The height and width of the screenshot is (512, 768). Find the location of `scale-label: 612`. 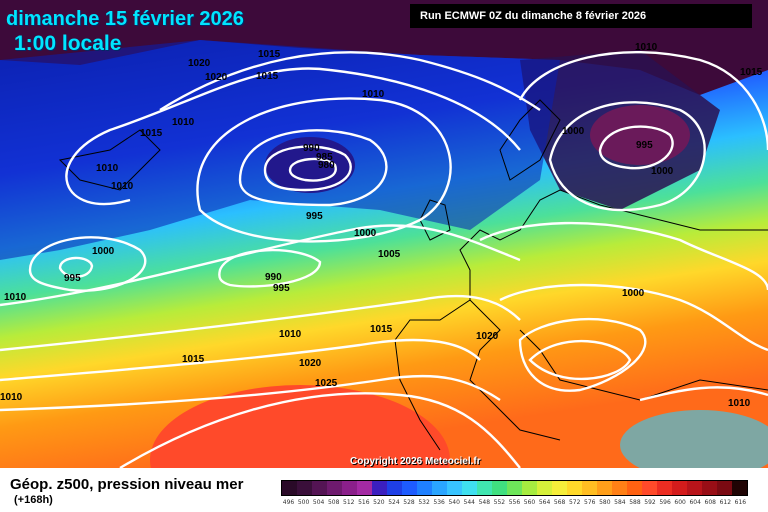

scale-label: 612 is located at coordinates (725, 502).